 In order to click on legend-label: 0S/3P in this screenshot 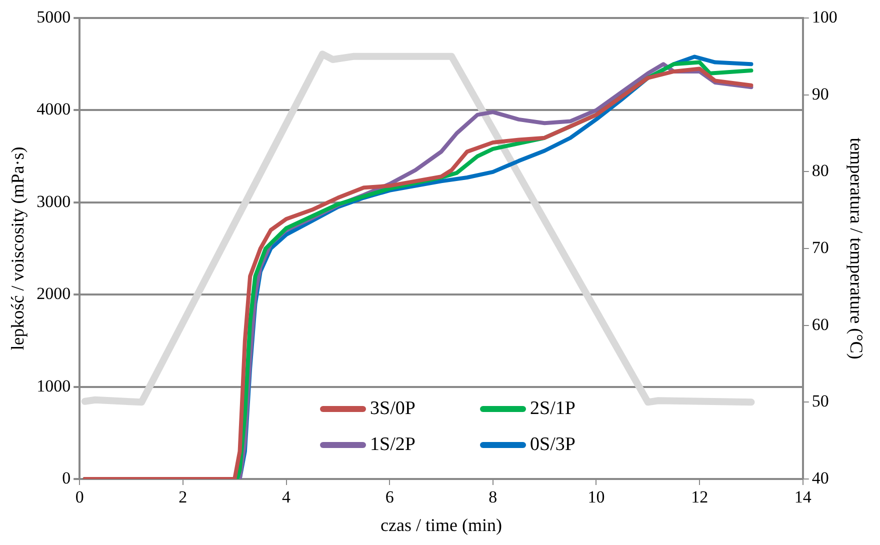, I will do `click(553, 445)`.